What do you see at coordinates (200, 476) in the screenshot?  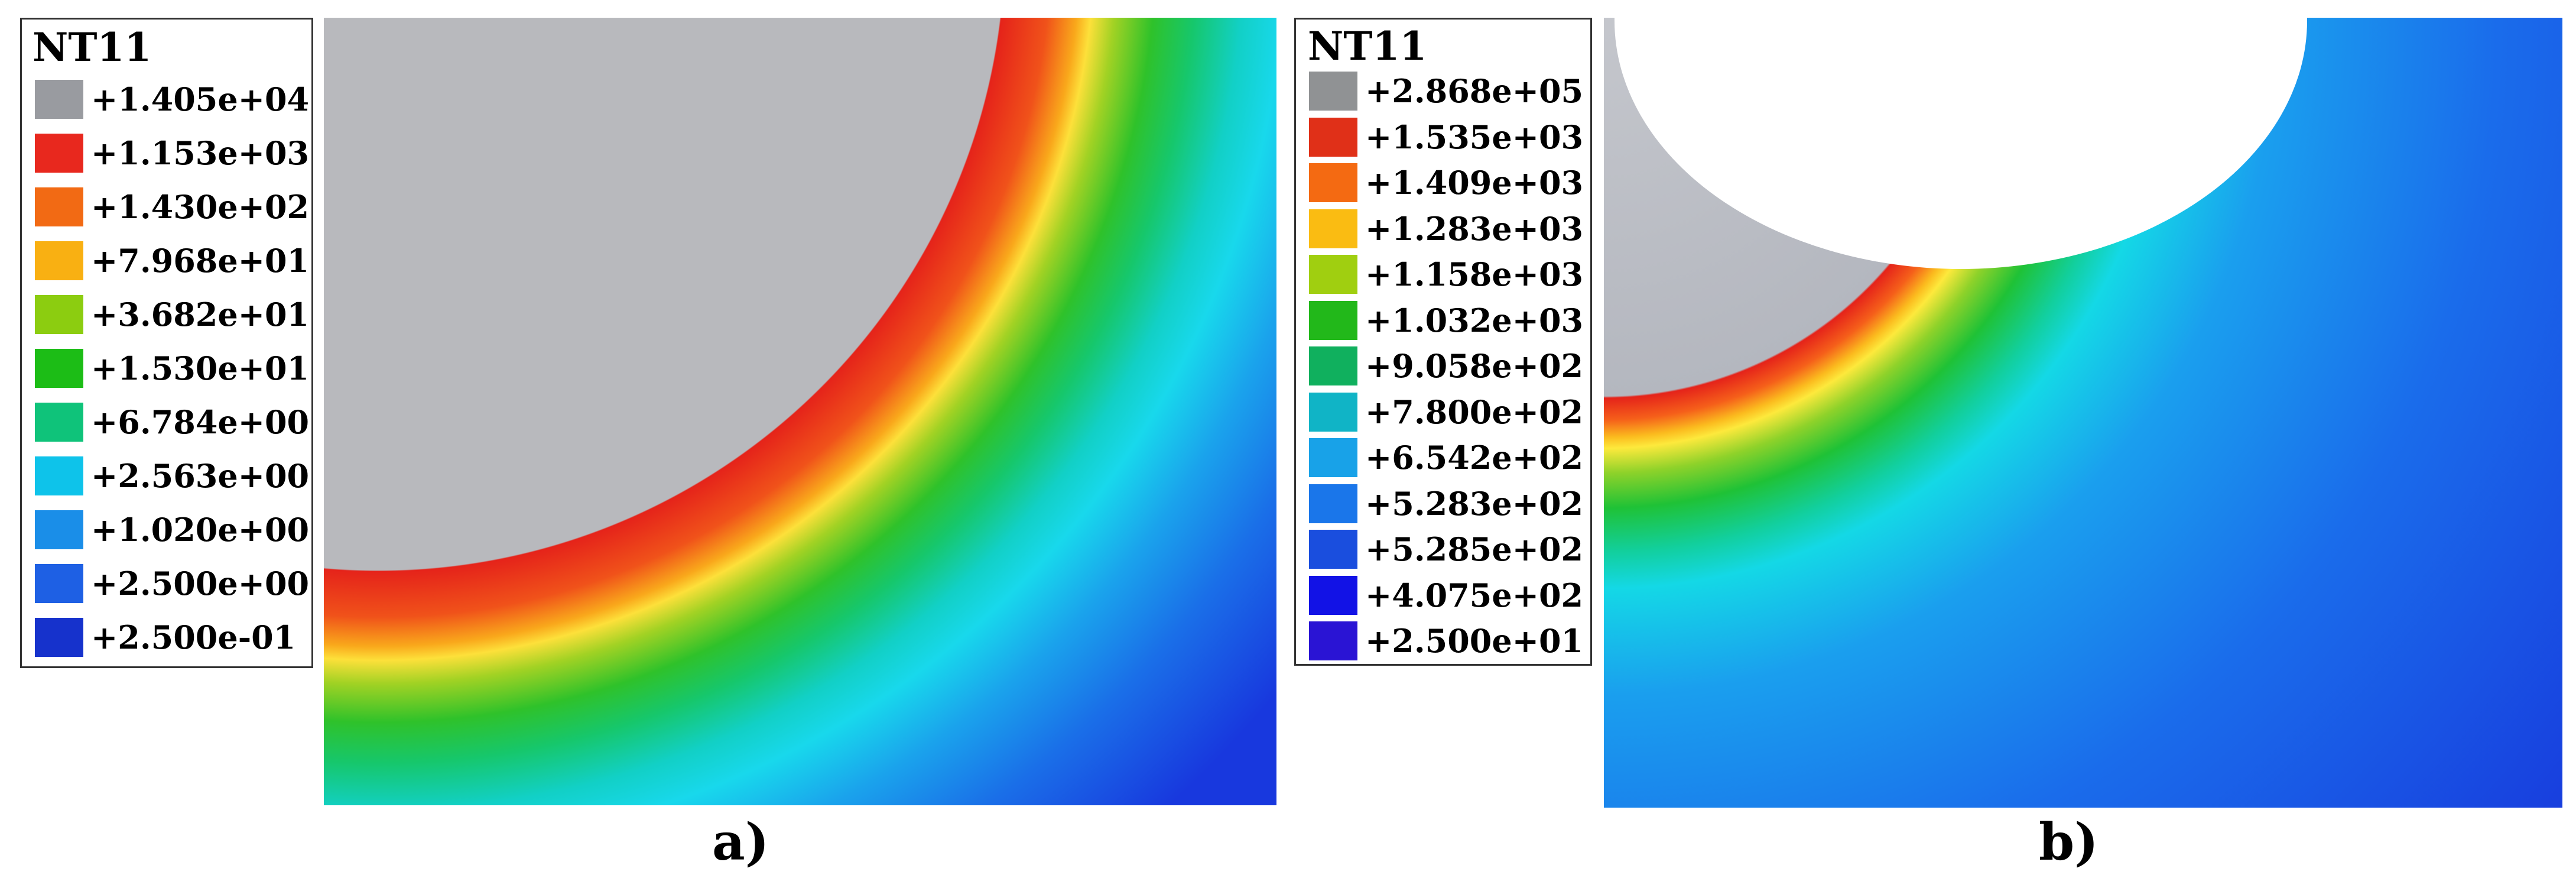 I see `legend-a-label: +2.563e+00` at bounding box center [200, 476].